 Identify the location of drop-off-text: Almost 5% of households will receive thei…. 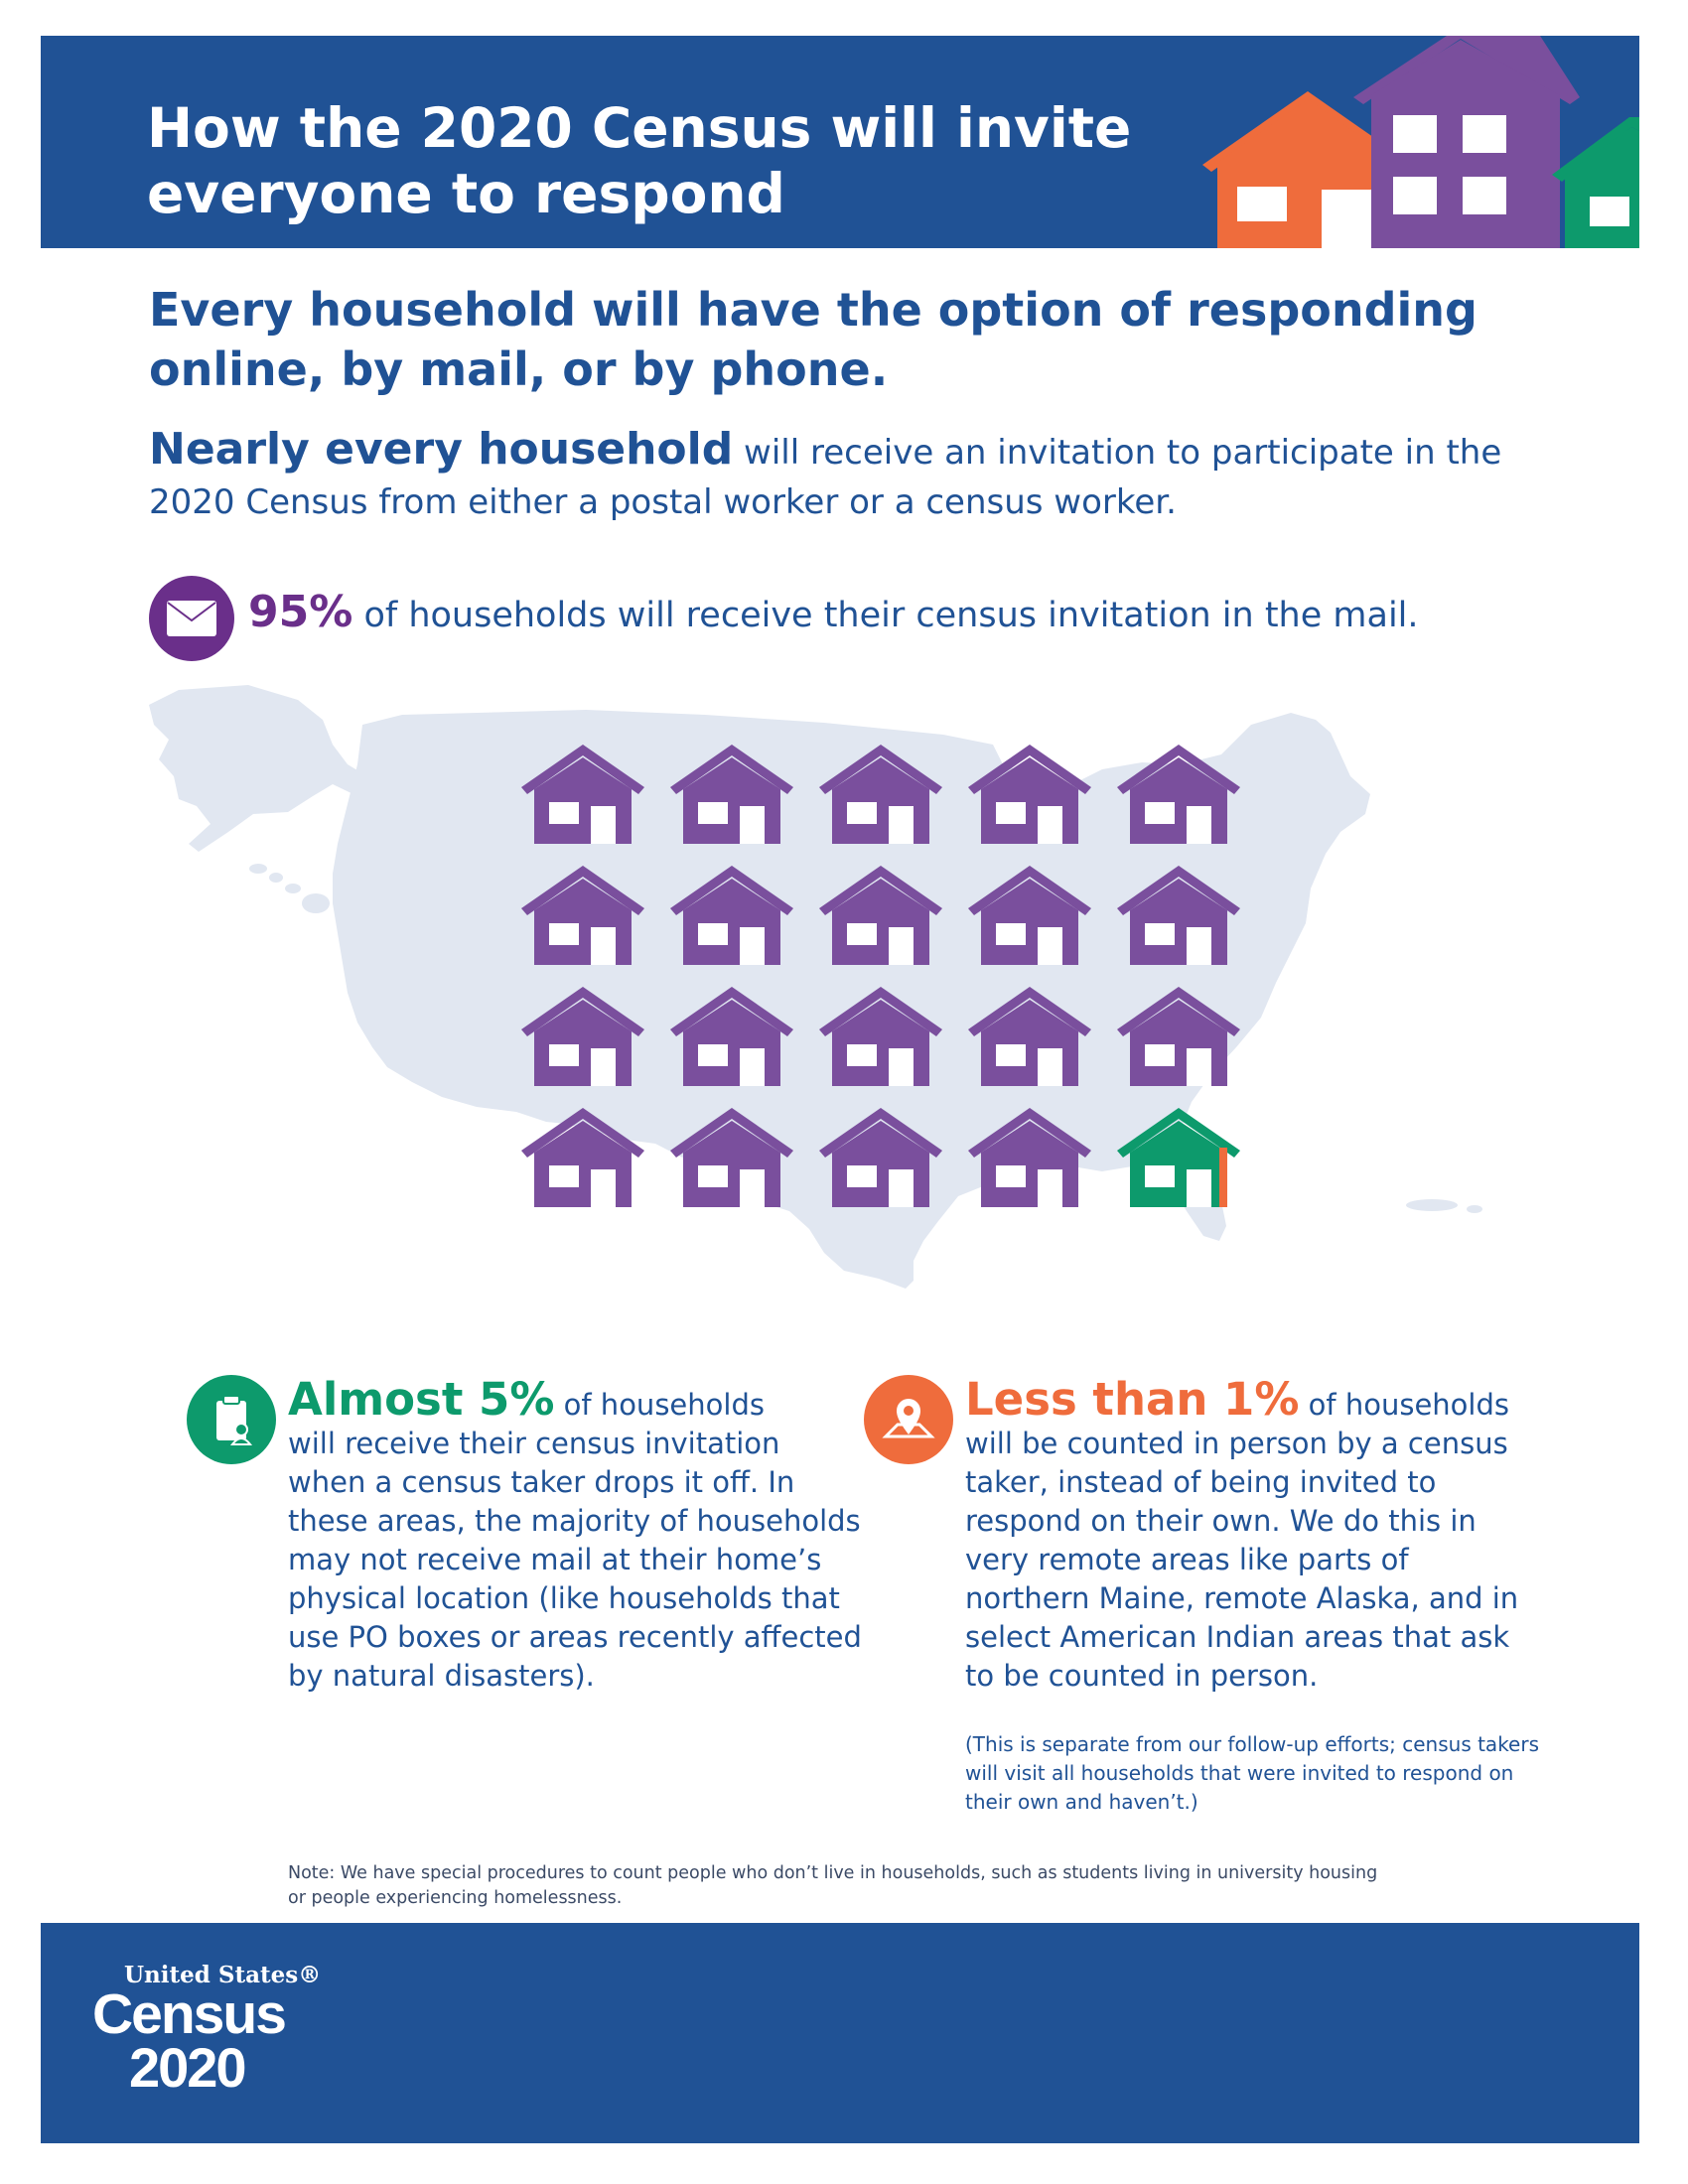
(576, 1535).